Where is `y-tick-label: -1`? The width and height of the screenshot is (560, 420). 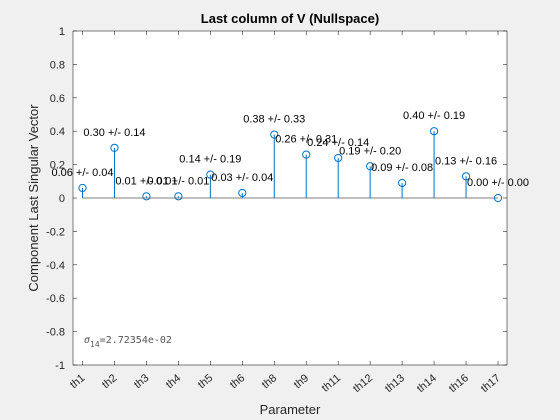 y-tick-label: -1 is located at coordinates (60, 366).